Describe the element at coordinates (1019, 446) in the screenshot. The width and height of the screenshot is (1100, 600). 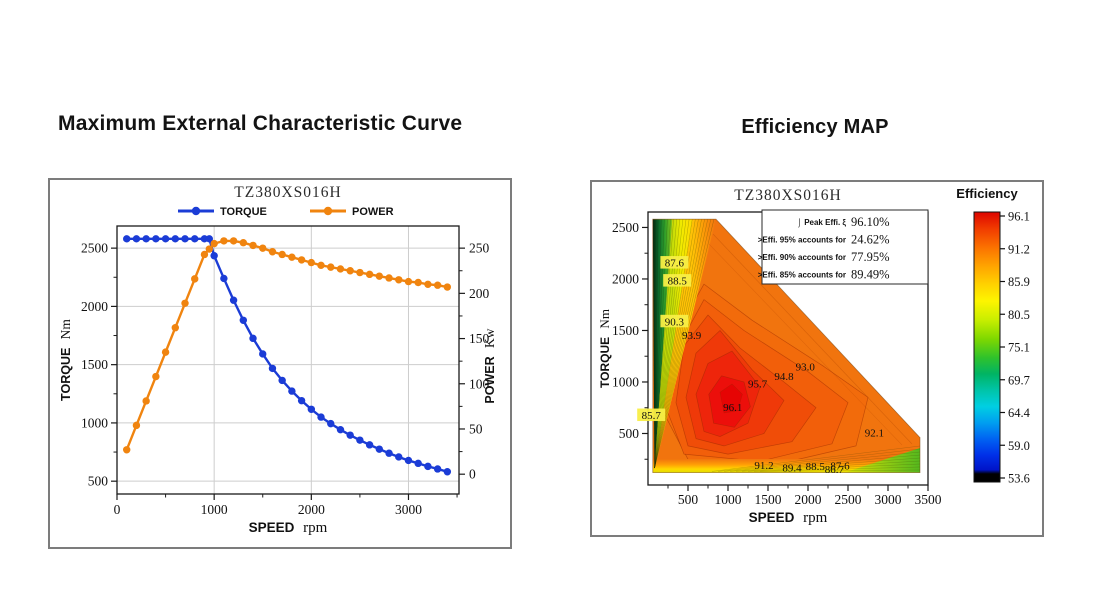
I see `colorbar-tick-label: 59.0` at that location.